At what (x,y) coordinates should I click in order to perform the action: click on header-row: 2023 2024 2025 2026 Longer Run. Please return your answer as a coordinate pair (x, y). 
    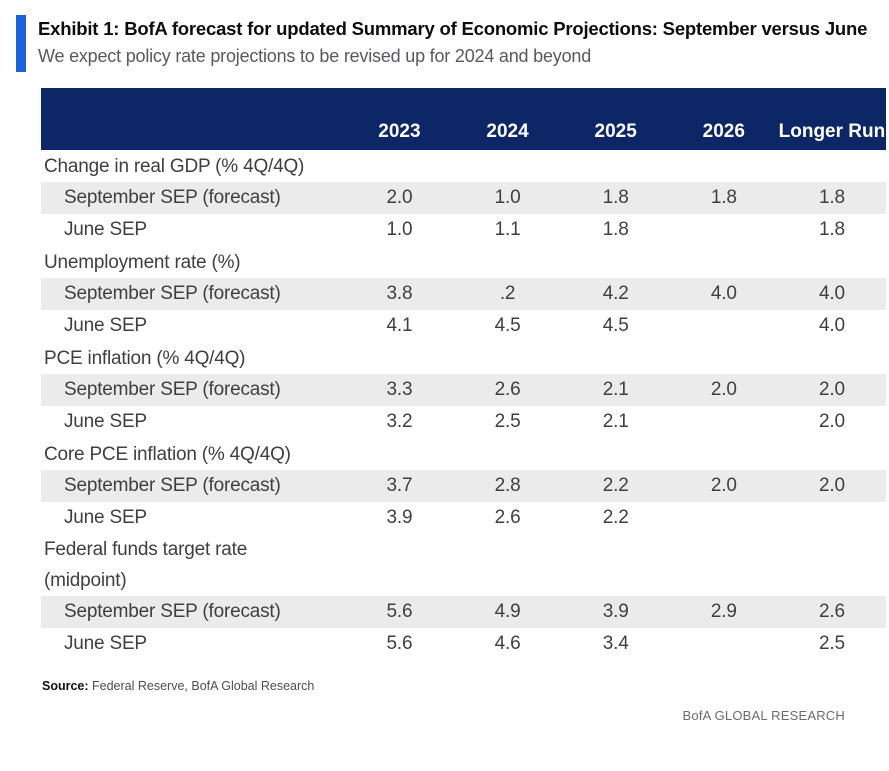
    Looking at the image, I should click on (463, 119).